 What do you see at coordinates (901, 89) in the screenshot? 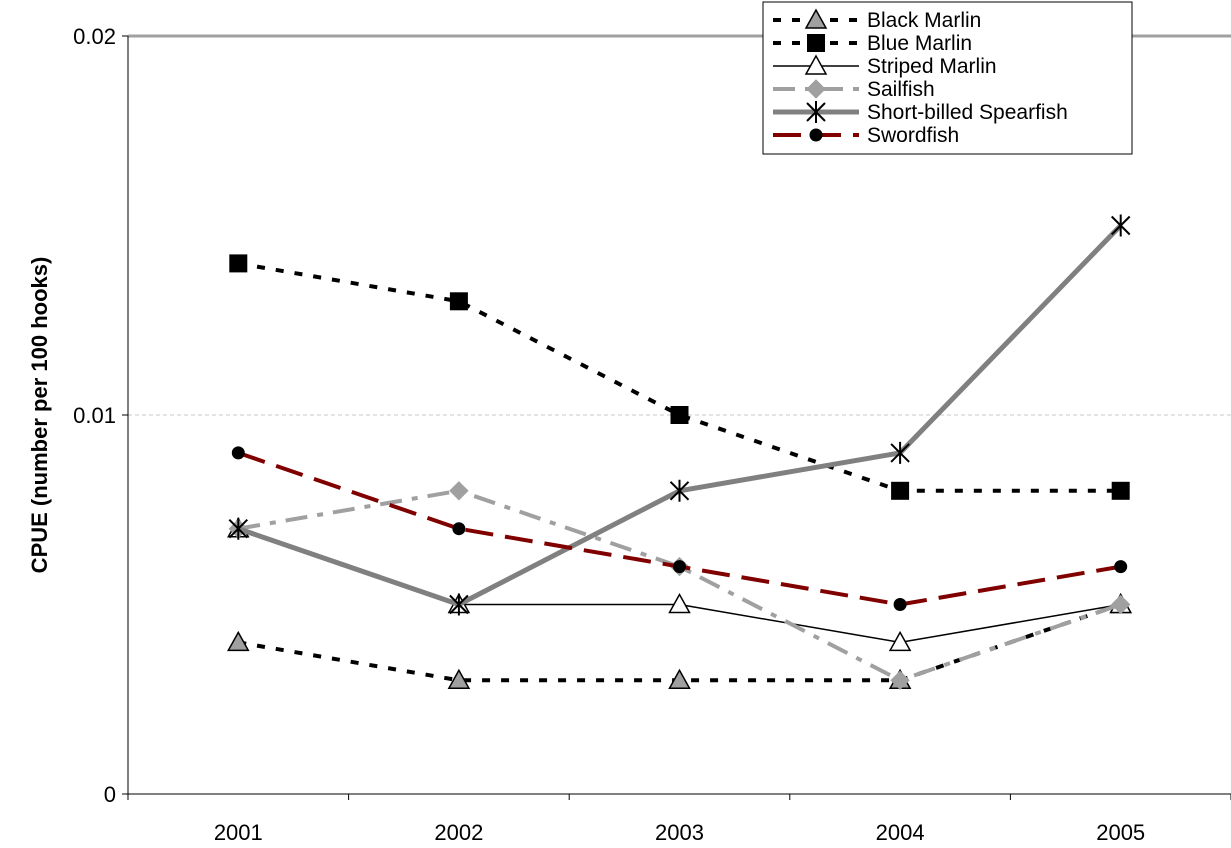
I see `legend-label: Sailfish` at bounding box center [901, 89].